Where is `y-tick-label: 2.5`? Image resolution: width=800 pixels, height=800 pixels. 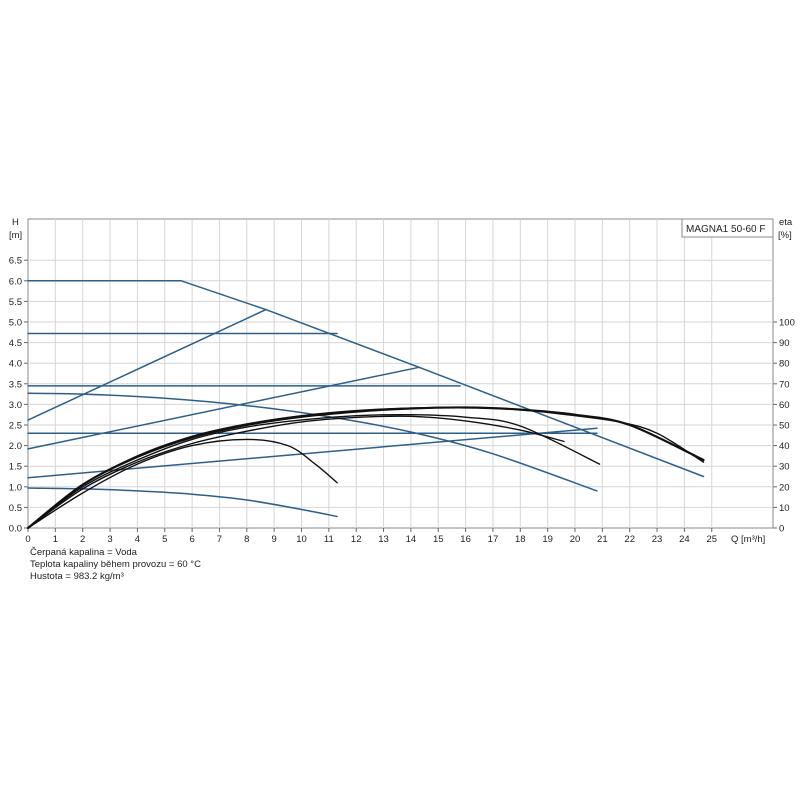
y-tick-label: 2.5 is located at coordinates (15, 426).